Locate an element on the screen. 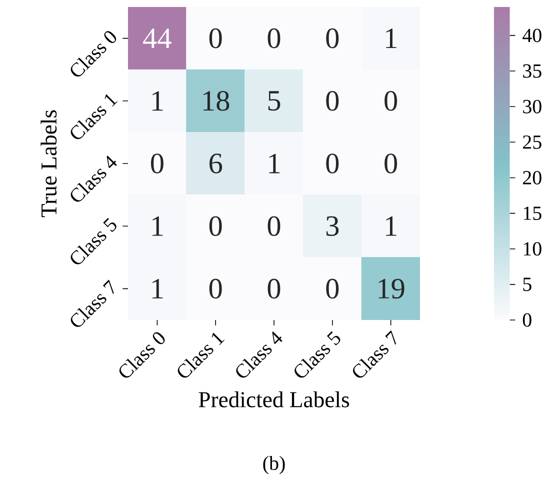 The width and height of the screenshot is (559, 487). color-bar-label: 30 is located at coordinates (532, 107).